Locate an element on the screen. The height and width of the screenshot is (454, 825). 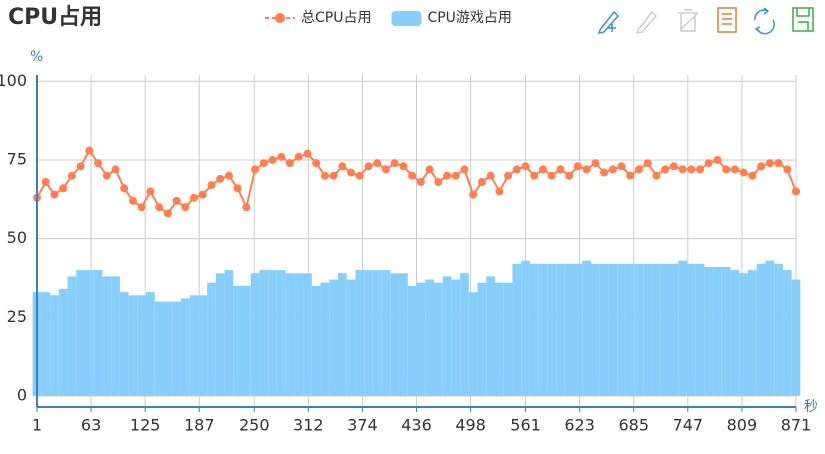
legend-item: 总CPU占用 is located at coordinates (318, 18).